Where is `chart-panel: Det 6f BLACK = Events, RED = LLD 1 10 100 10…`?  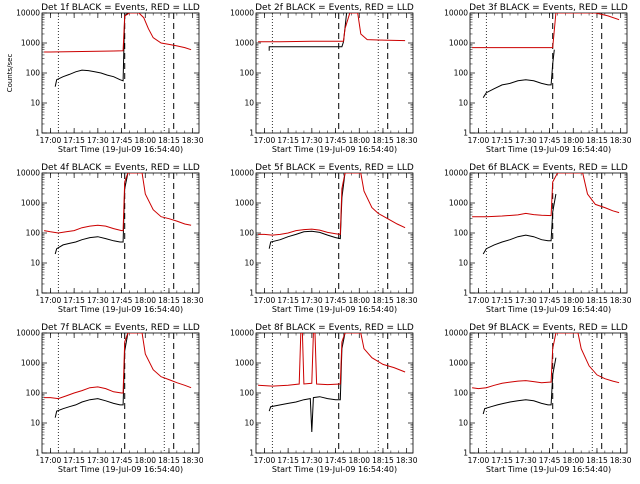 chart-panel: Det 6f BLACK = Events, RED = LLD 1 10 100 10… is located at coordinates (538, 238).